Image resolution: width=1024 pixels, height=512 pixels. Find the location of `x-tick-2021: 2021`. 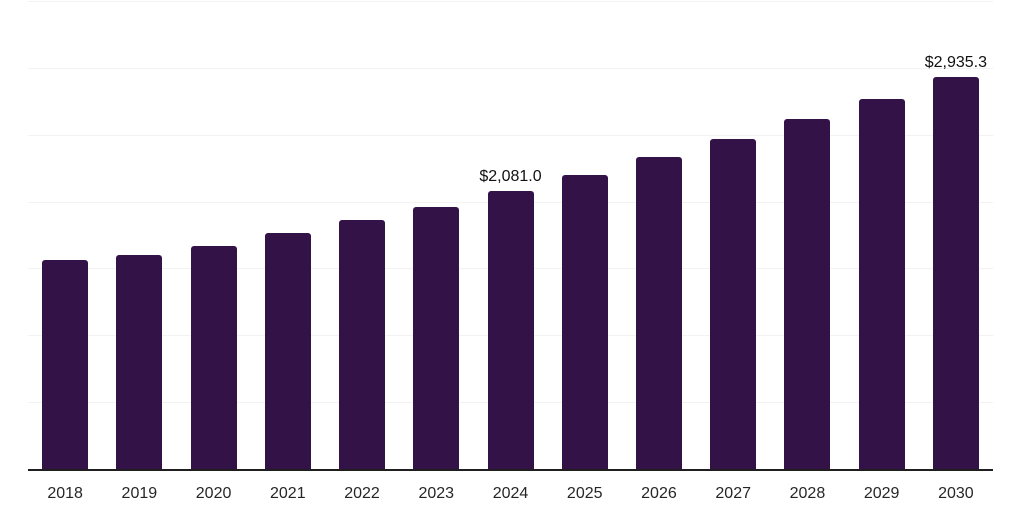

x-tick-2021: 2021 is located at coordinates (288, 493).